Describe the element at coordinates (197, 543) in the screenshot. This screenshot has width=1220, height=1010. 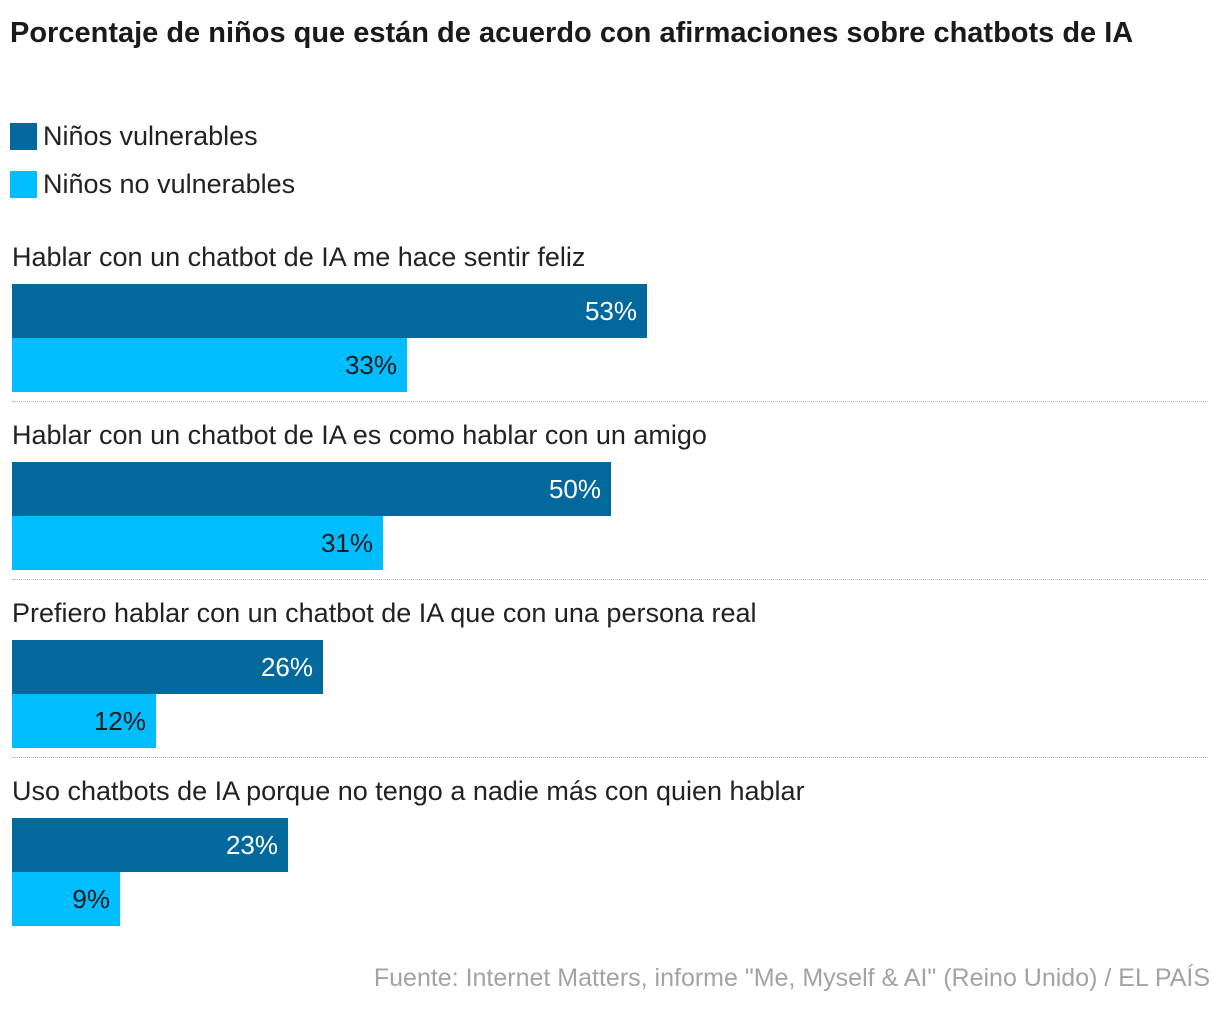
I see `bar-no-vulnerables: 31%` at that location.